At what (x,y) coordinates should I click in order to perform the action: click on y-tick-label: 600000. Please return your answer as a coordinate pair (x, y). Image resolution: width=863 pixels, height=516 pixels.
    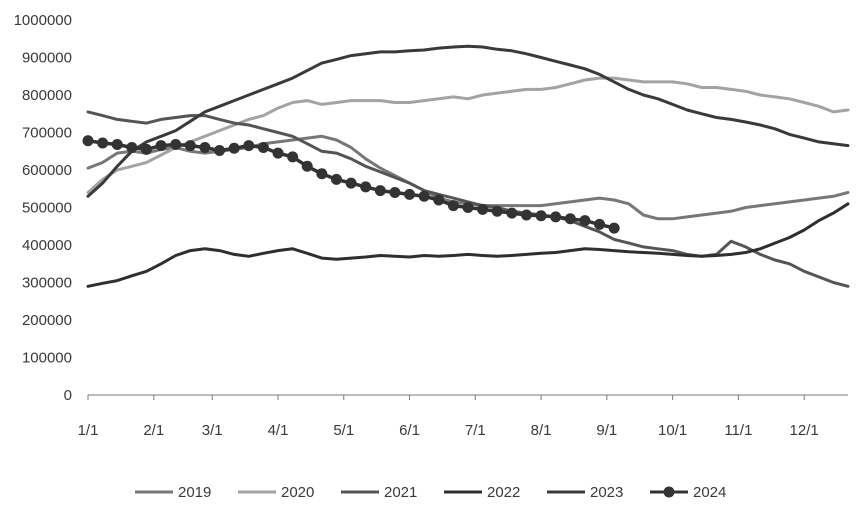
    Looking at the image, I should click on (47, 170).